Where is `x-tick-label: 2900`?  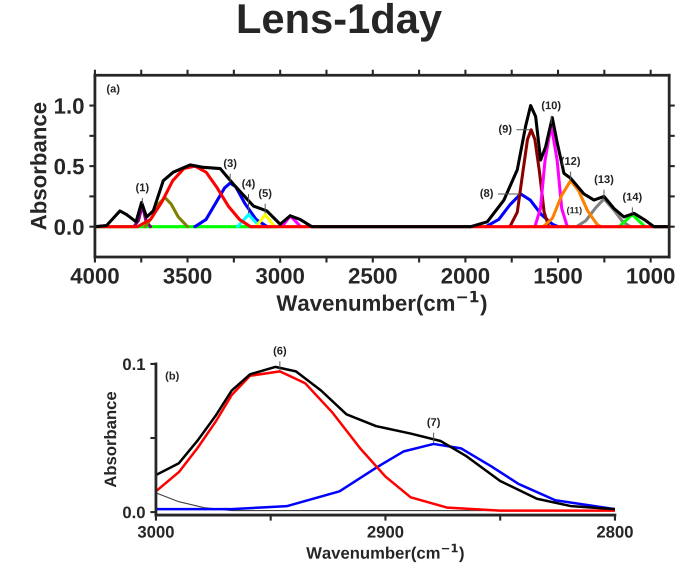 x-tick-label: 2900 is located at coordinates (385, 532).